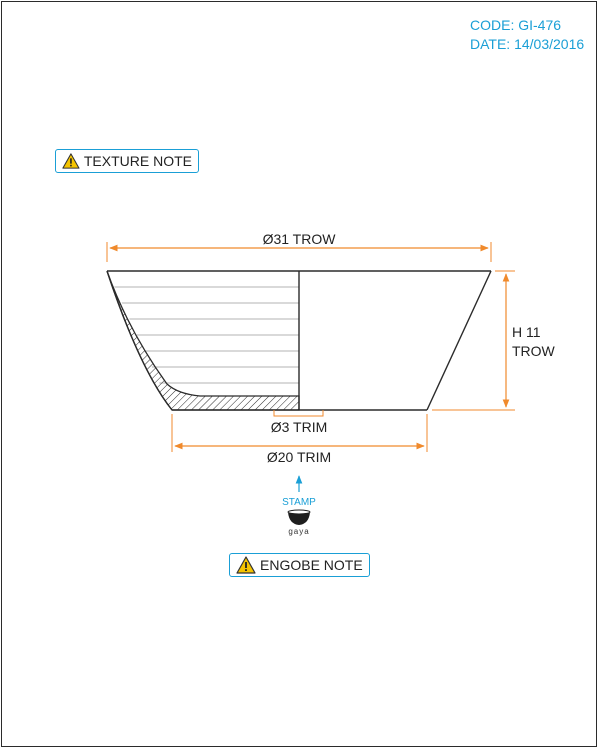 Image resolution: width=600 pixels, height=750 pixels. I want to click on engobe-note-button: ENGOBE NOTE, so click(299, 565).